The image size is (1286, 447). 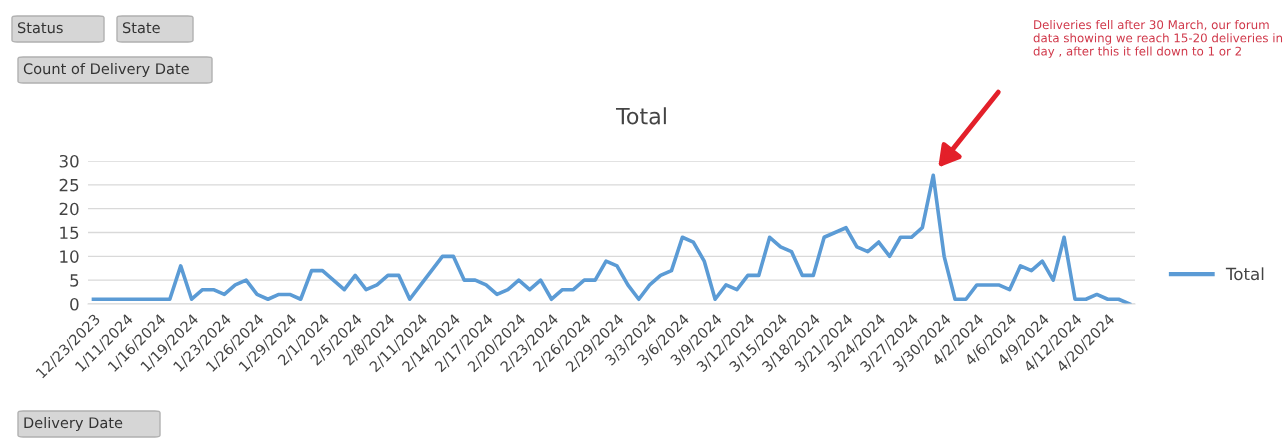 I want to click on y-tick-label: 20, so click(x=69, y=209).